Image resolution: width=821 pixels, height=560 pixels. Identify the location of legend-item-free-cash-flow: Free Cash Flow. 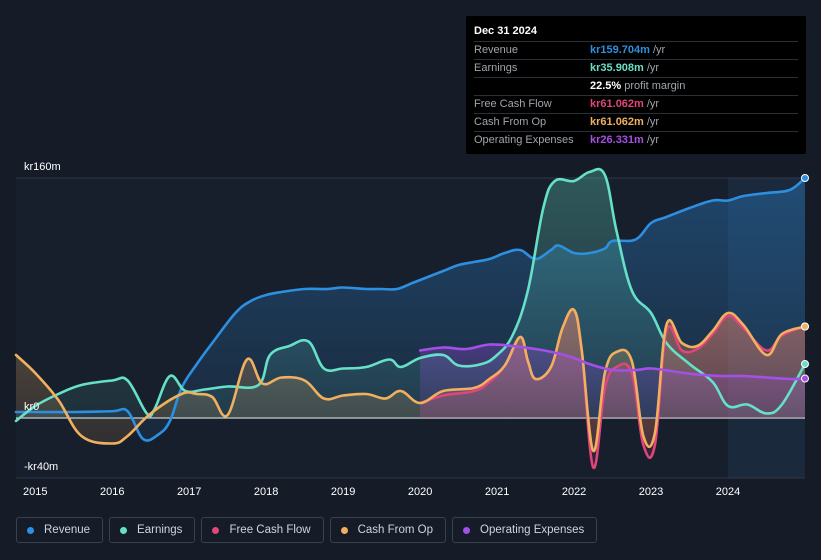
(262, 530).